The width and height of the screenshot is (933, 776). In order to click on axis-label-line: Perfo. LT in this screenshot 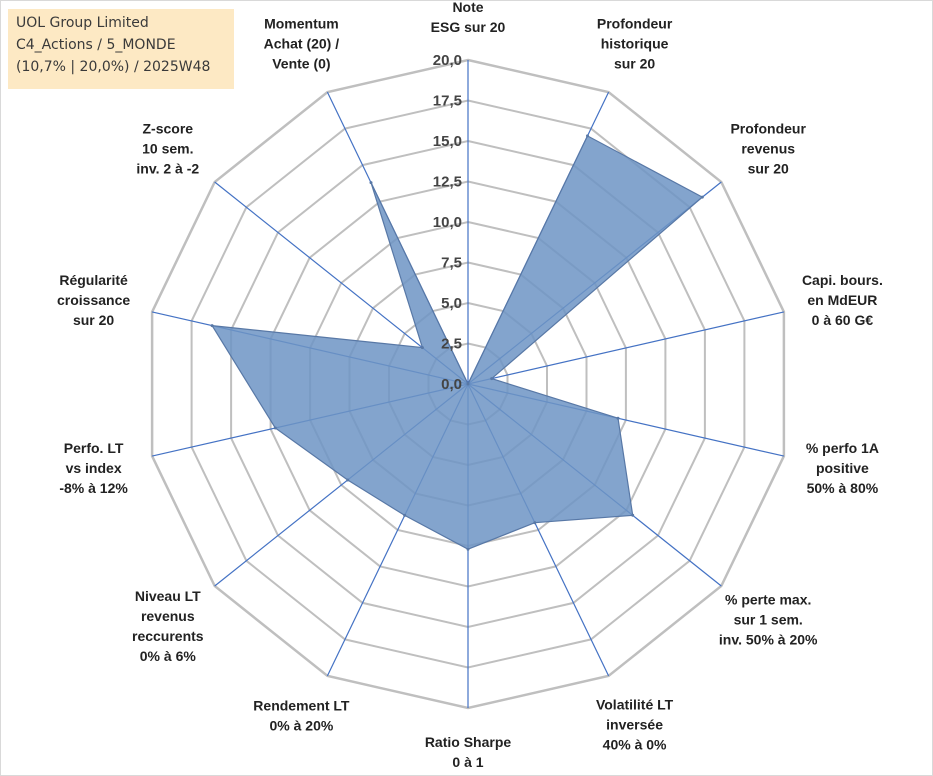, I will do `click(94, 448)`.